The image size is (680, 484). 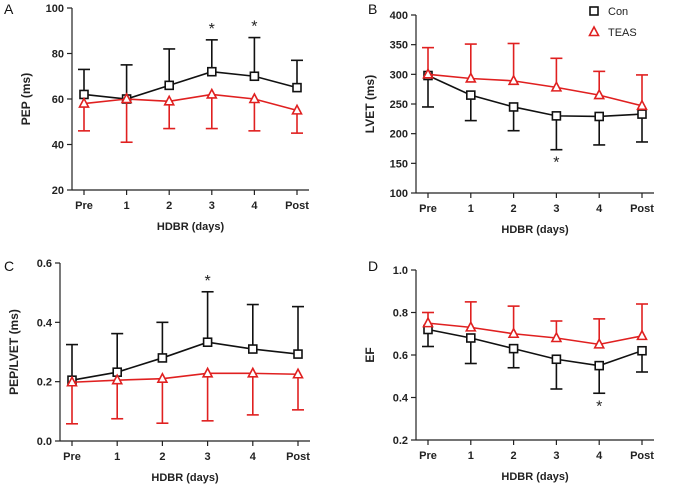 What do you see at coordinates (535, 230) in the screenshot?
I see `panel-b-x-axis-label: HDBR (days)` at bounding box center [535, 230].